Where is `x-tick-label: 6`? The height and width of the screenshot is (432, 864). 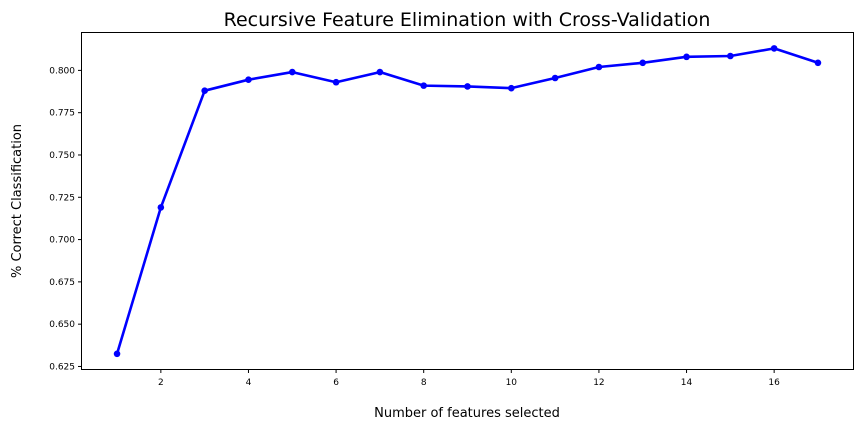
x-tick-label: 6 is located at coordinates (336, 383).